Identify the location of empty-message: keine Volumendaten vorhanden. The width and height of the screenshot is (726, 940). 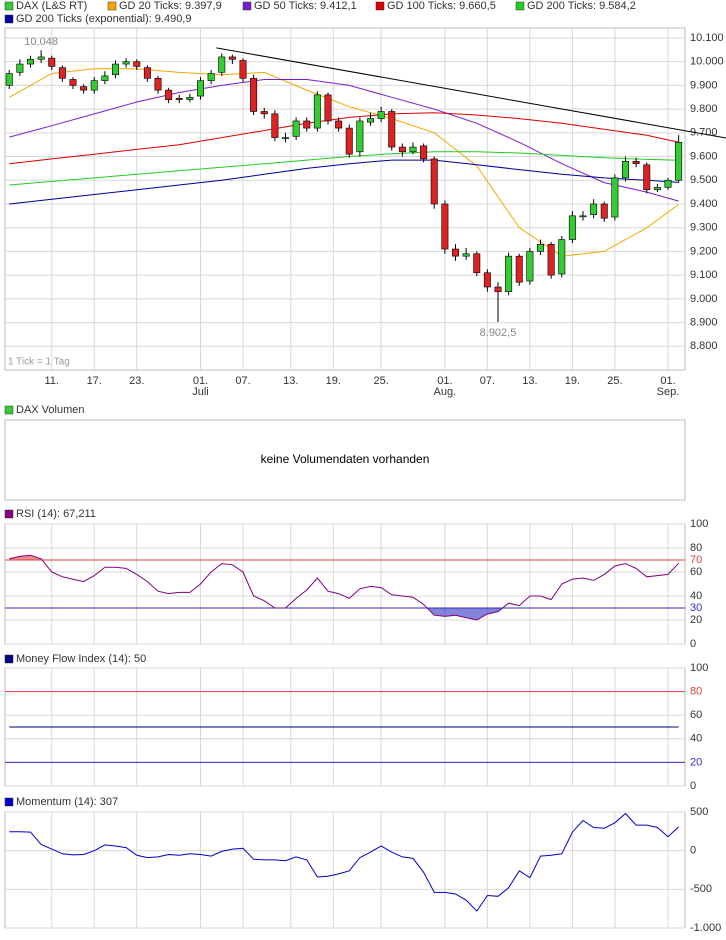
(345, 459).